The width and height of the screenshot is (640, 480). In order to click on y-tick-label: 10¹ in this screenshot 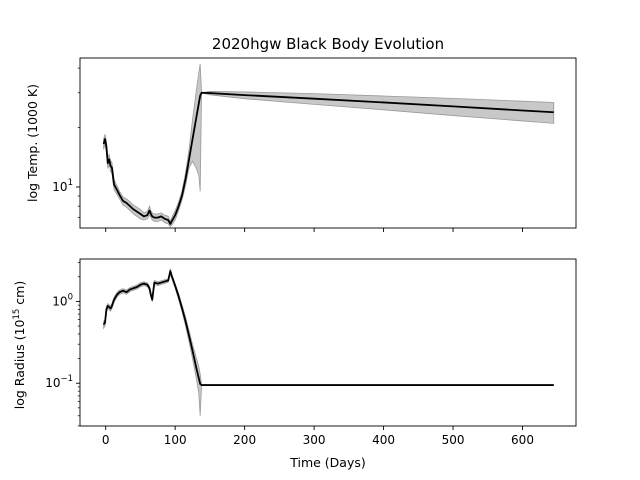, I will do `click(62, 186)`.